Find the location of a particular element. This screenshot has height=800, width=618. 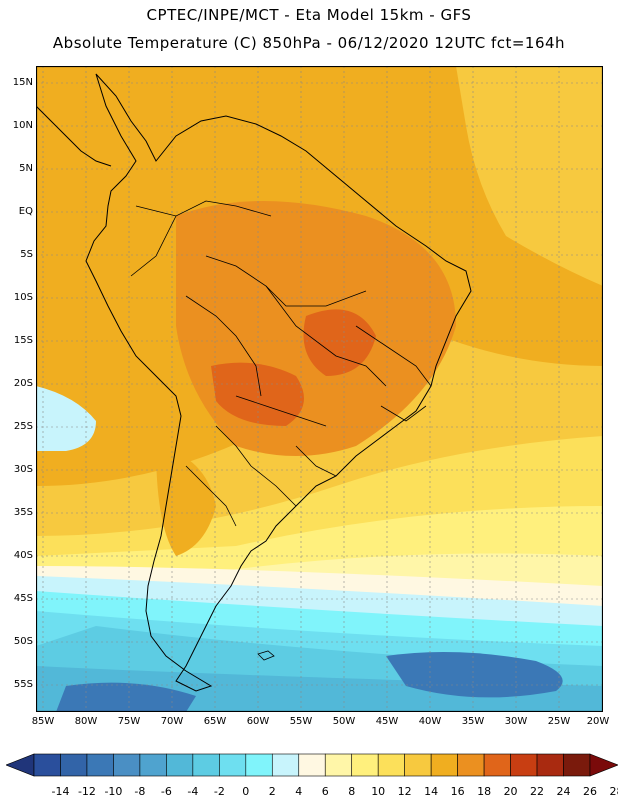

colorbar is located at coordinates (312, 765).